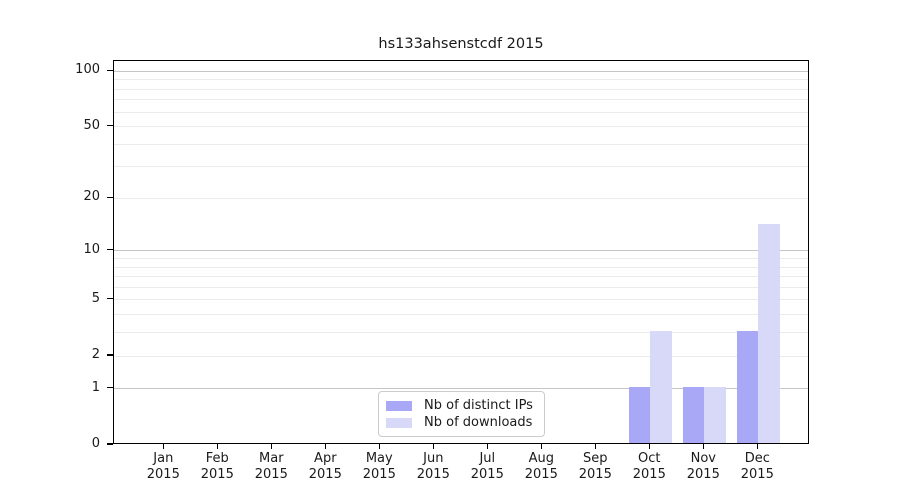  I want to click on x-tick-month: Oct, so click(649, 458).